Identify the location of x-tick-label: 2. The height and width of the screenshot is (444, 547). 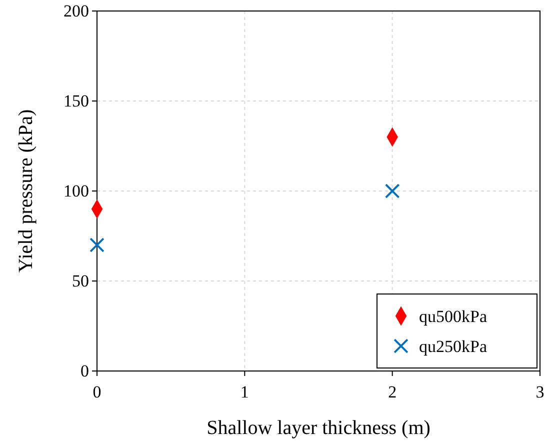
(392, 392).